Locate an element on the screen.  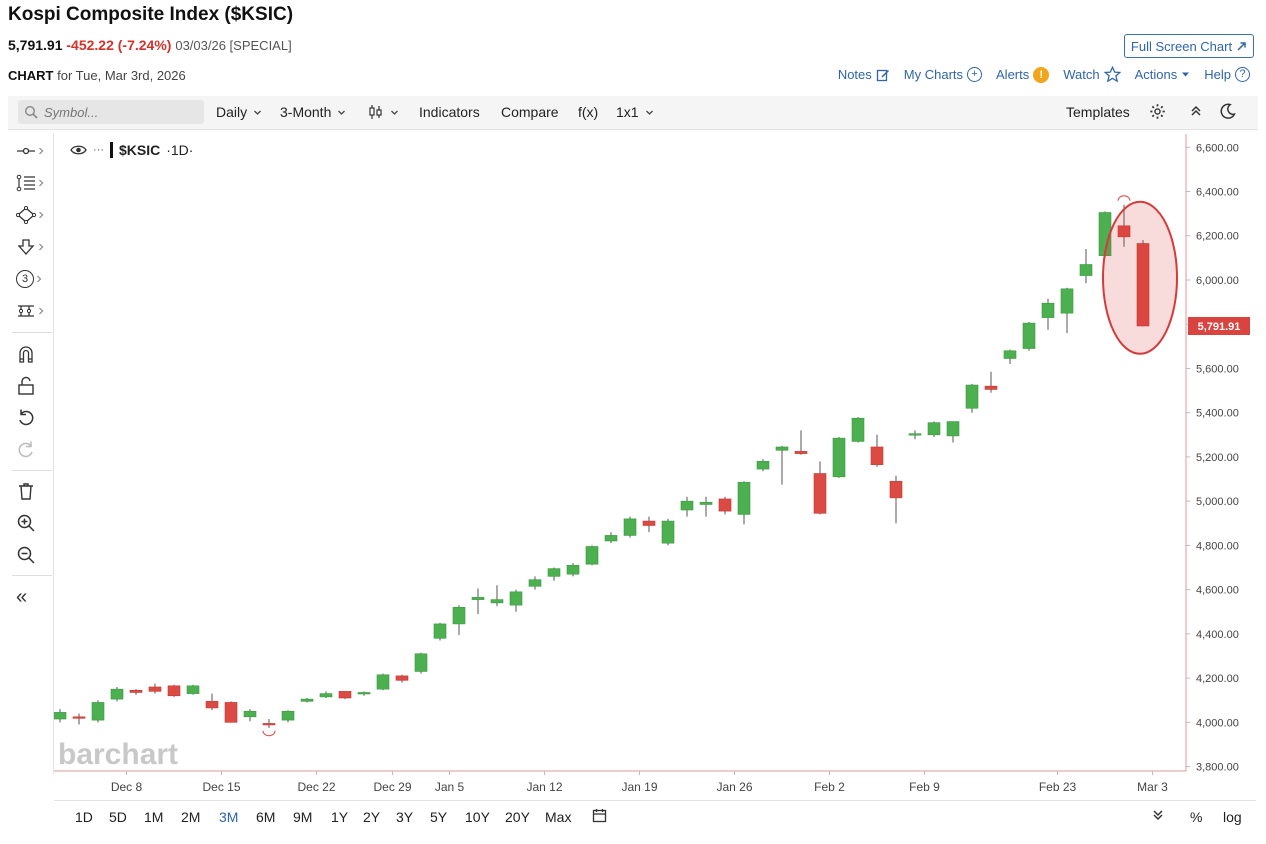
interval-dropdown: Daily is located at coordinates (239, 112).